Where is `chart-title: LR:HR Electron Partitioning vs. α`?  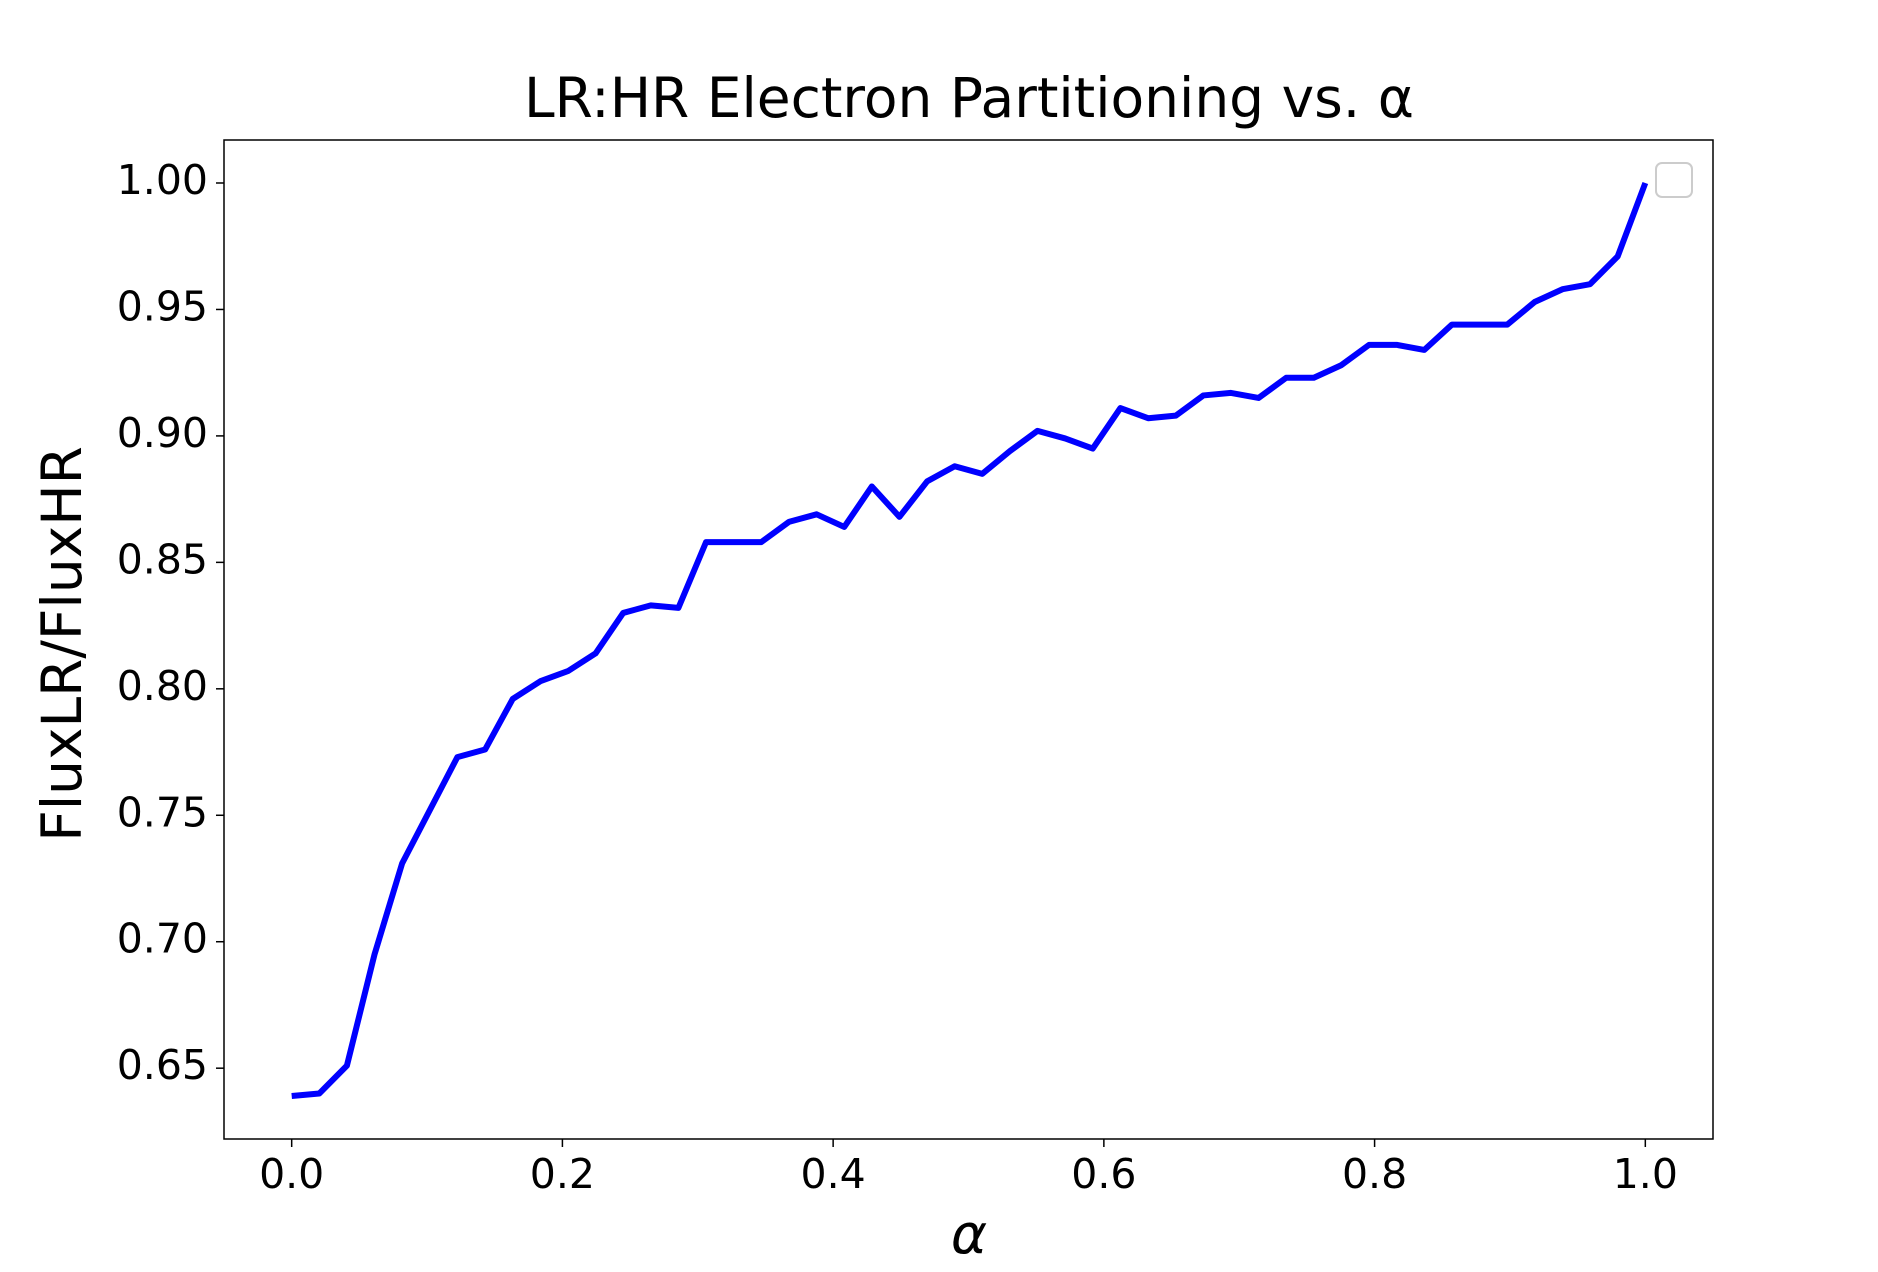 chart-title: LR:HR Electron Partitioning vs. α is located at coordinates (969, 98).